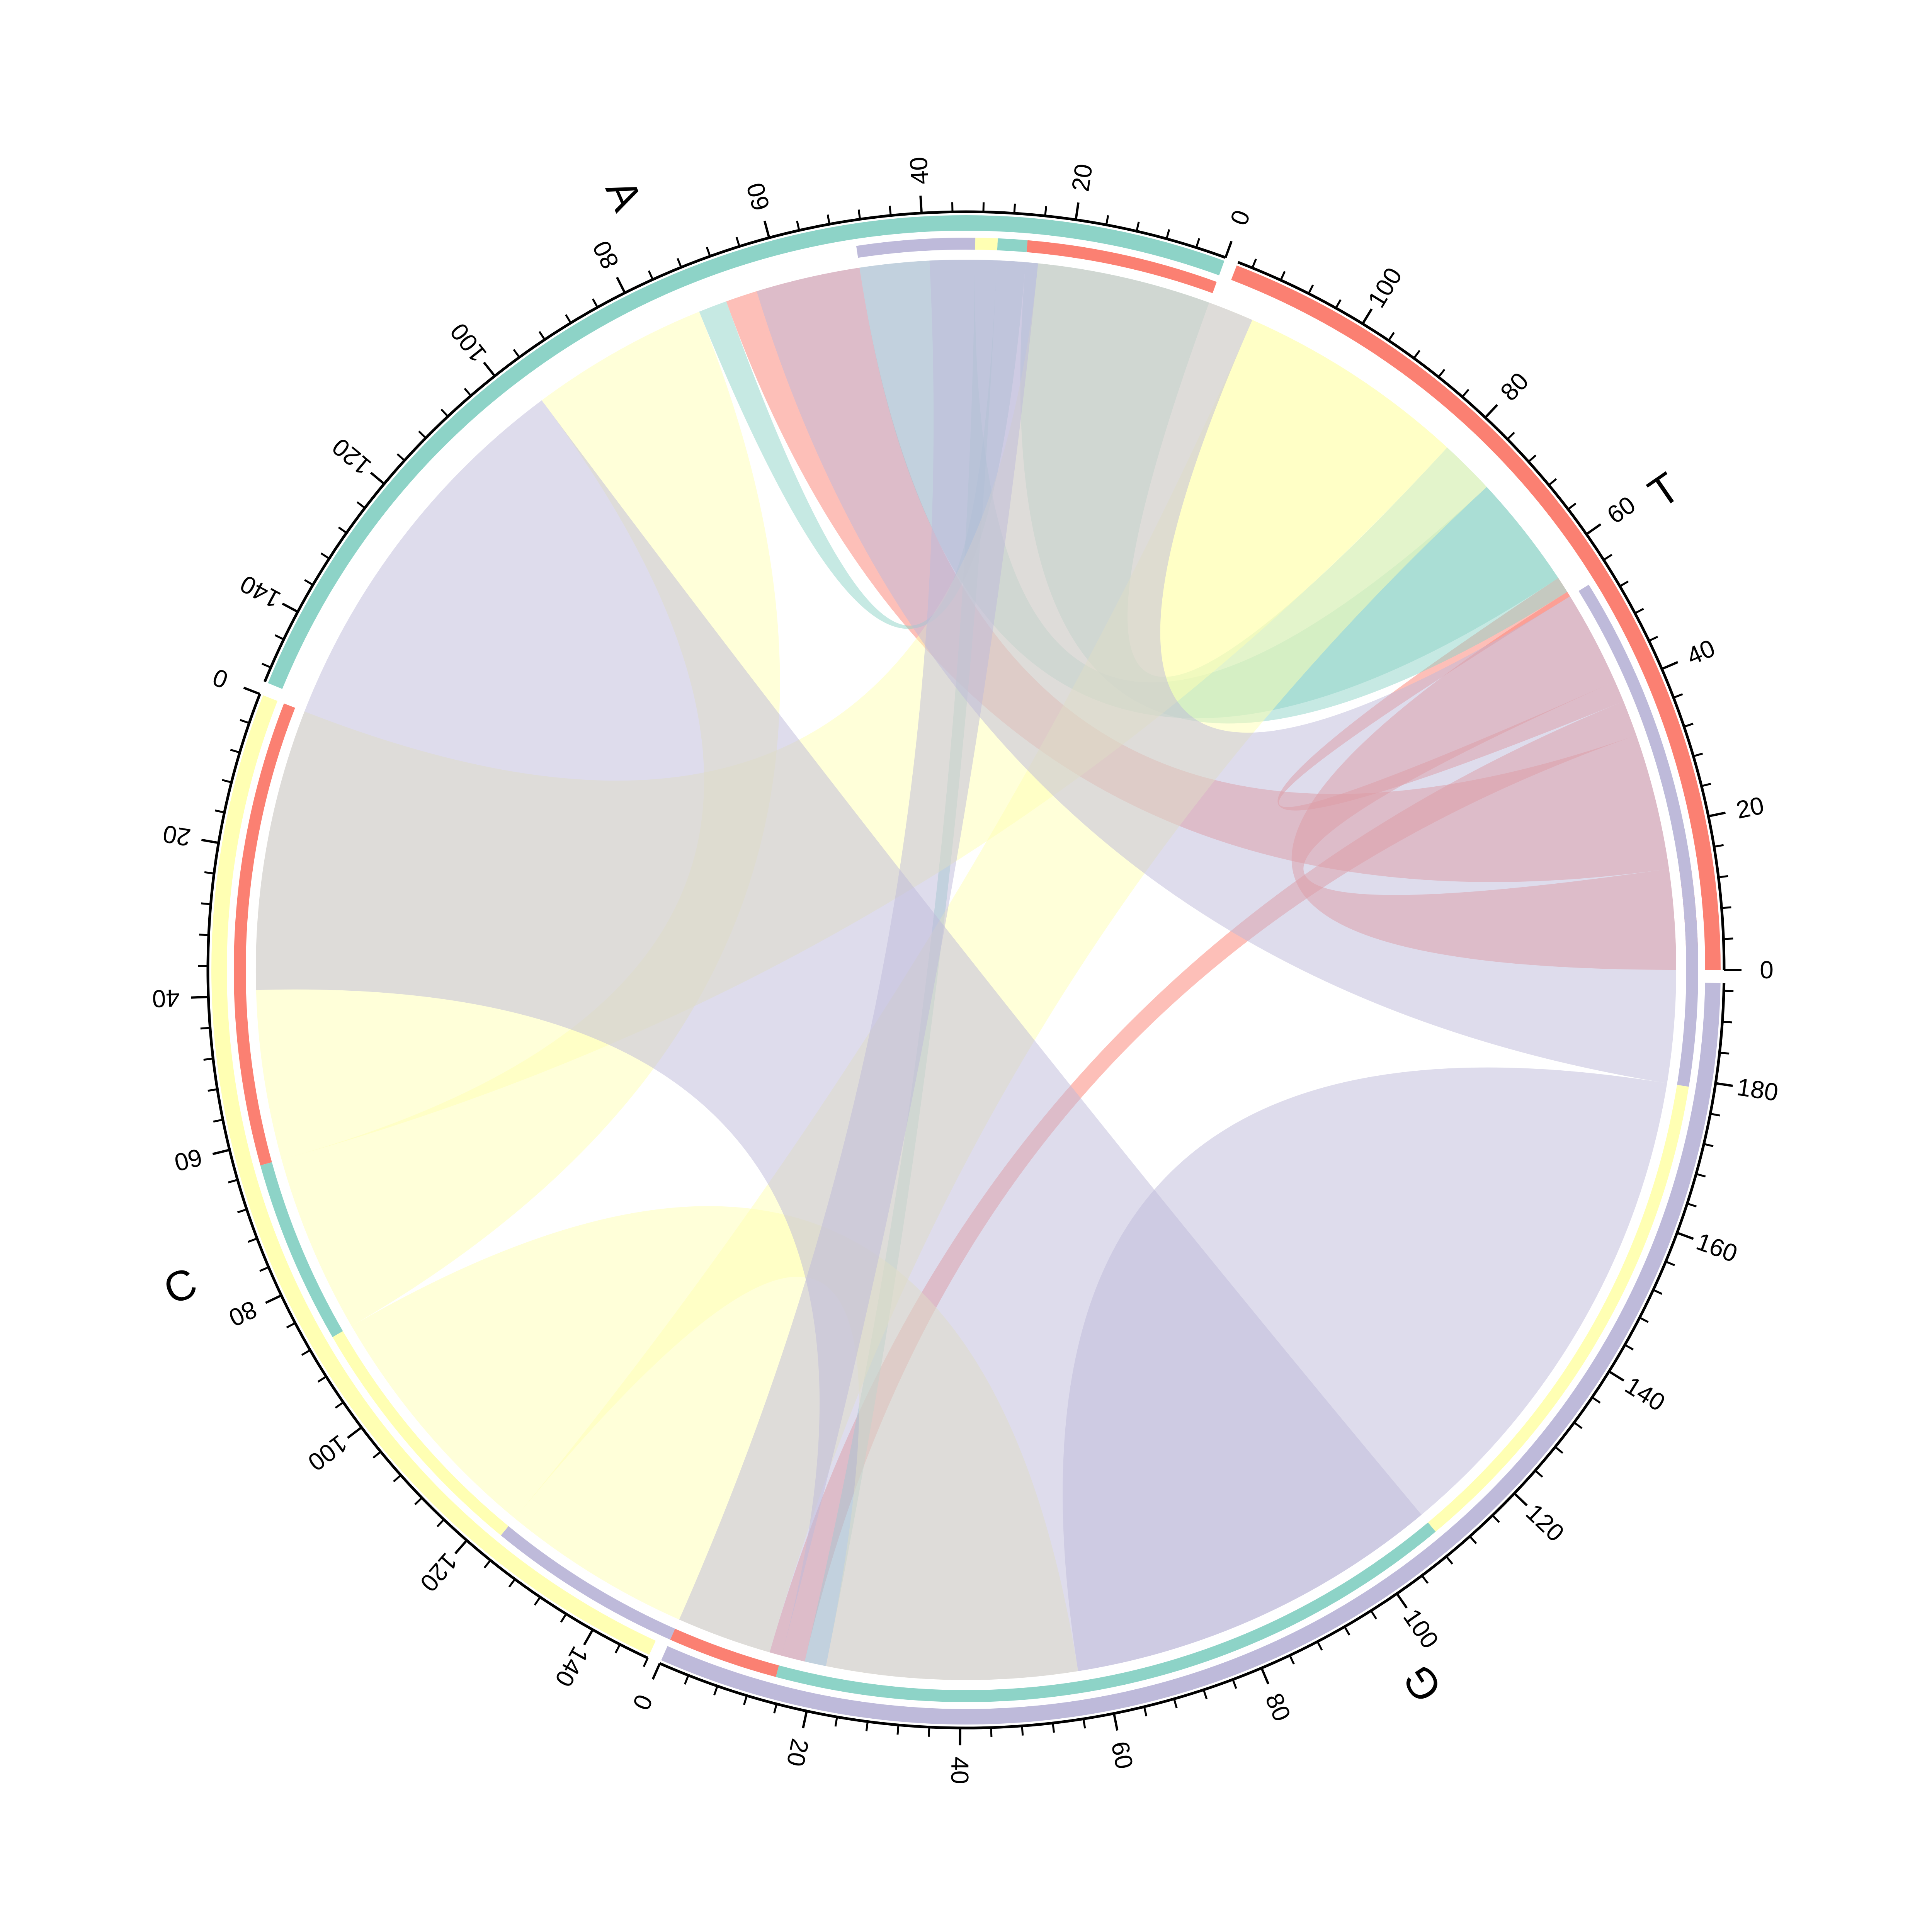 The image size is (1932, 1932). I want to click on track-segment-A-out-C, so click(986, 244).